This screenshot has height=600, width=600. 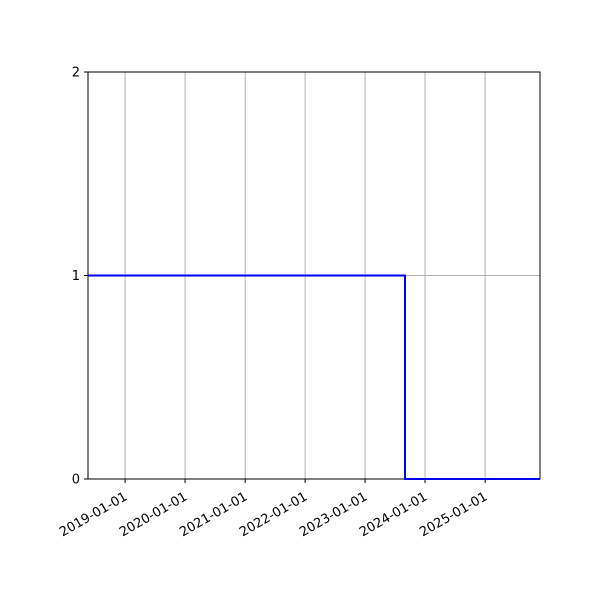 I want to click on y-tick-label: 1, so click(x=76, y=276).